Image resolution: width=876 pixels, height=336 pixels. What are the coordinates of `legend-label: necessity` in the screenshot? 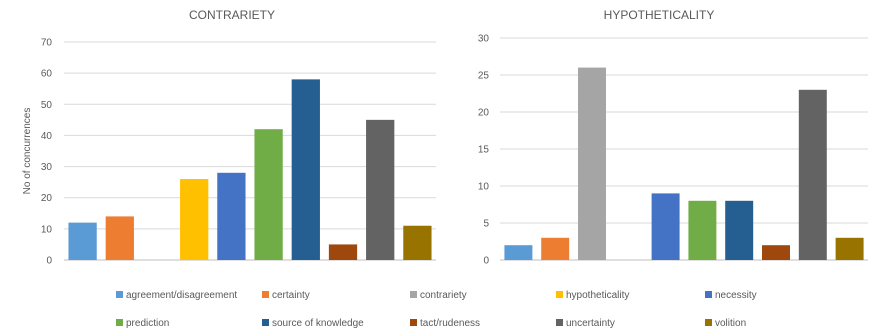 It's located at (736, 295).